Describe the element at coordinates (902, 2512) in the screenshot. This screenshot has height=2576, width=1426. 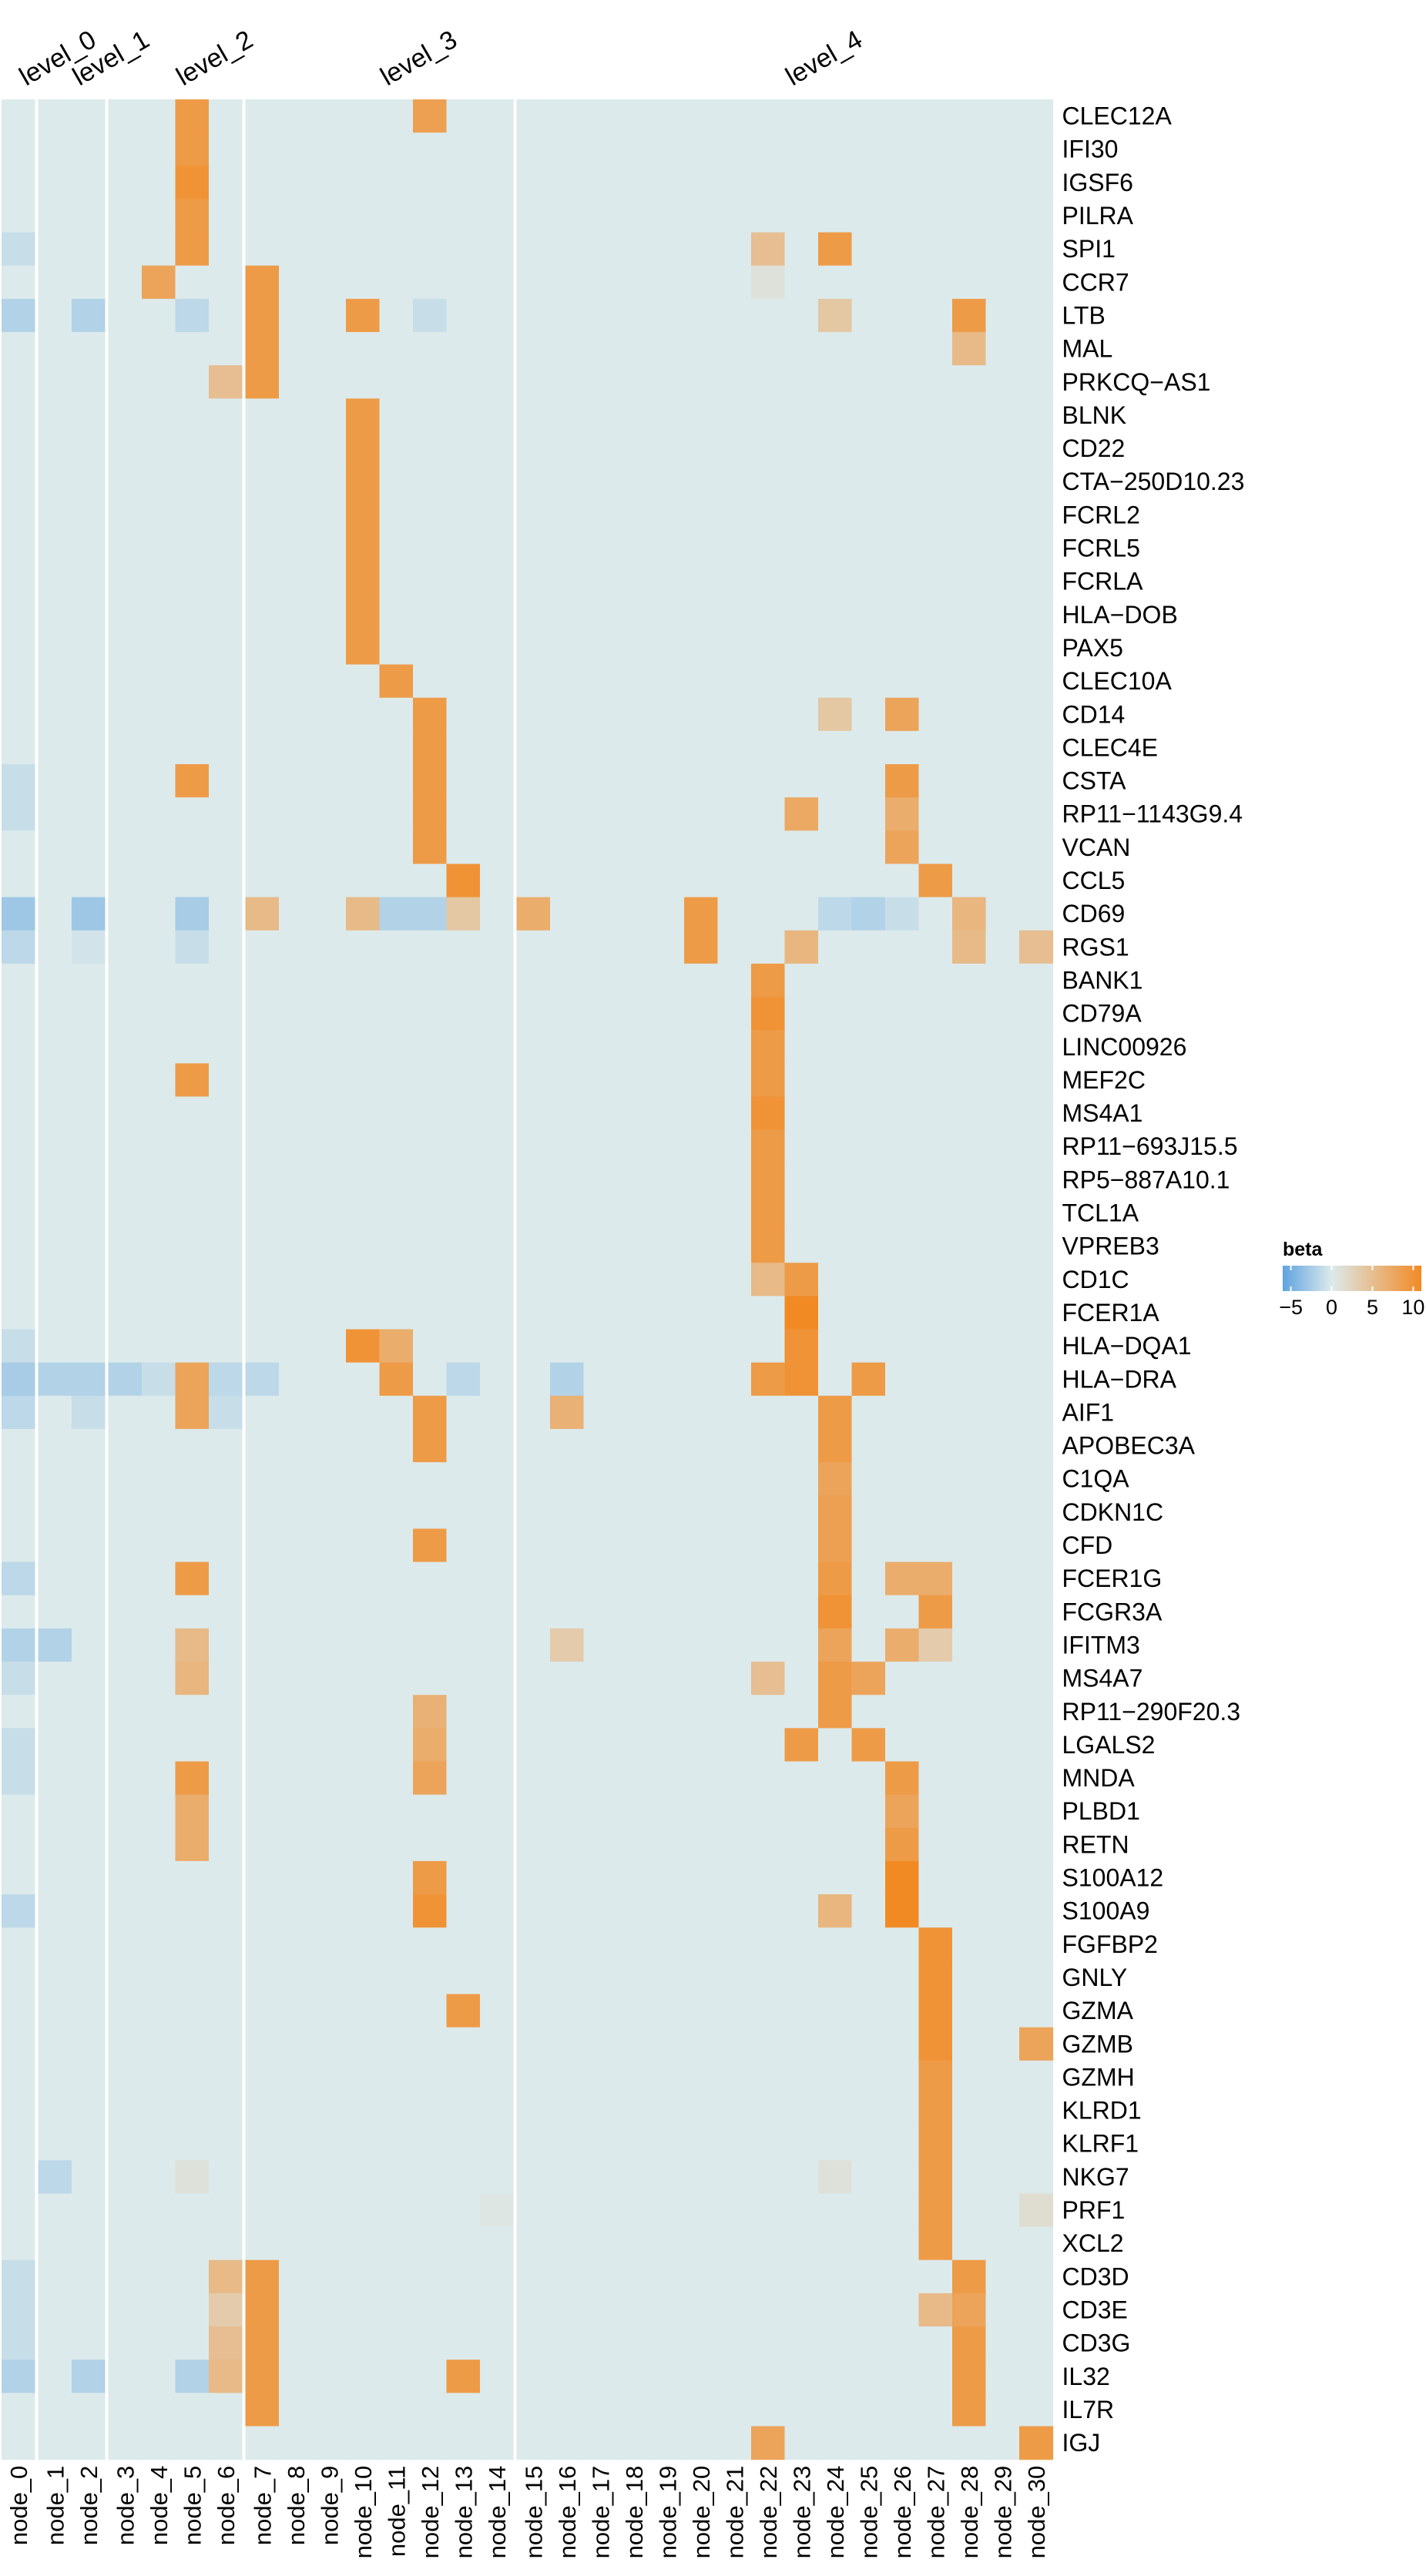
I see `column-label: node_26` at that location.